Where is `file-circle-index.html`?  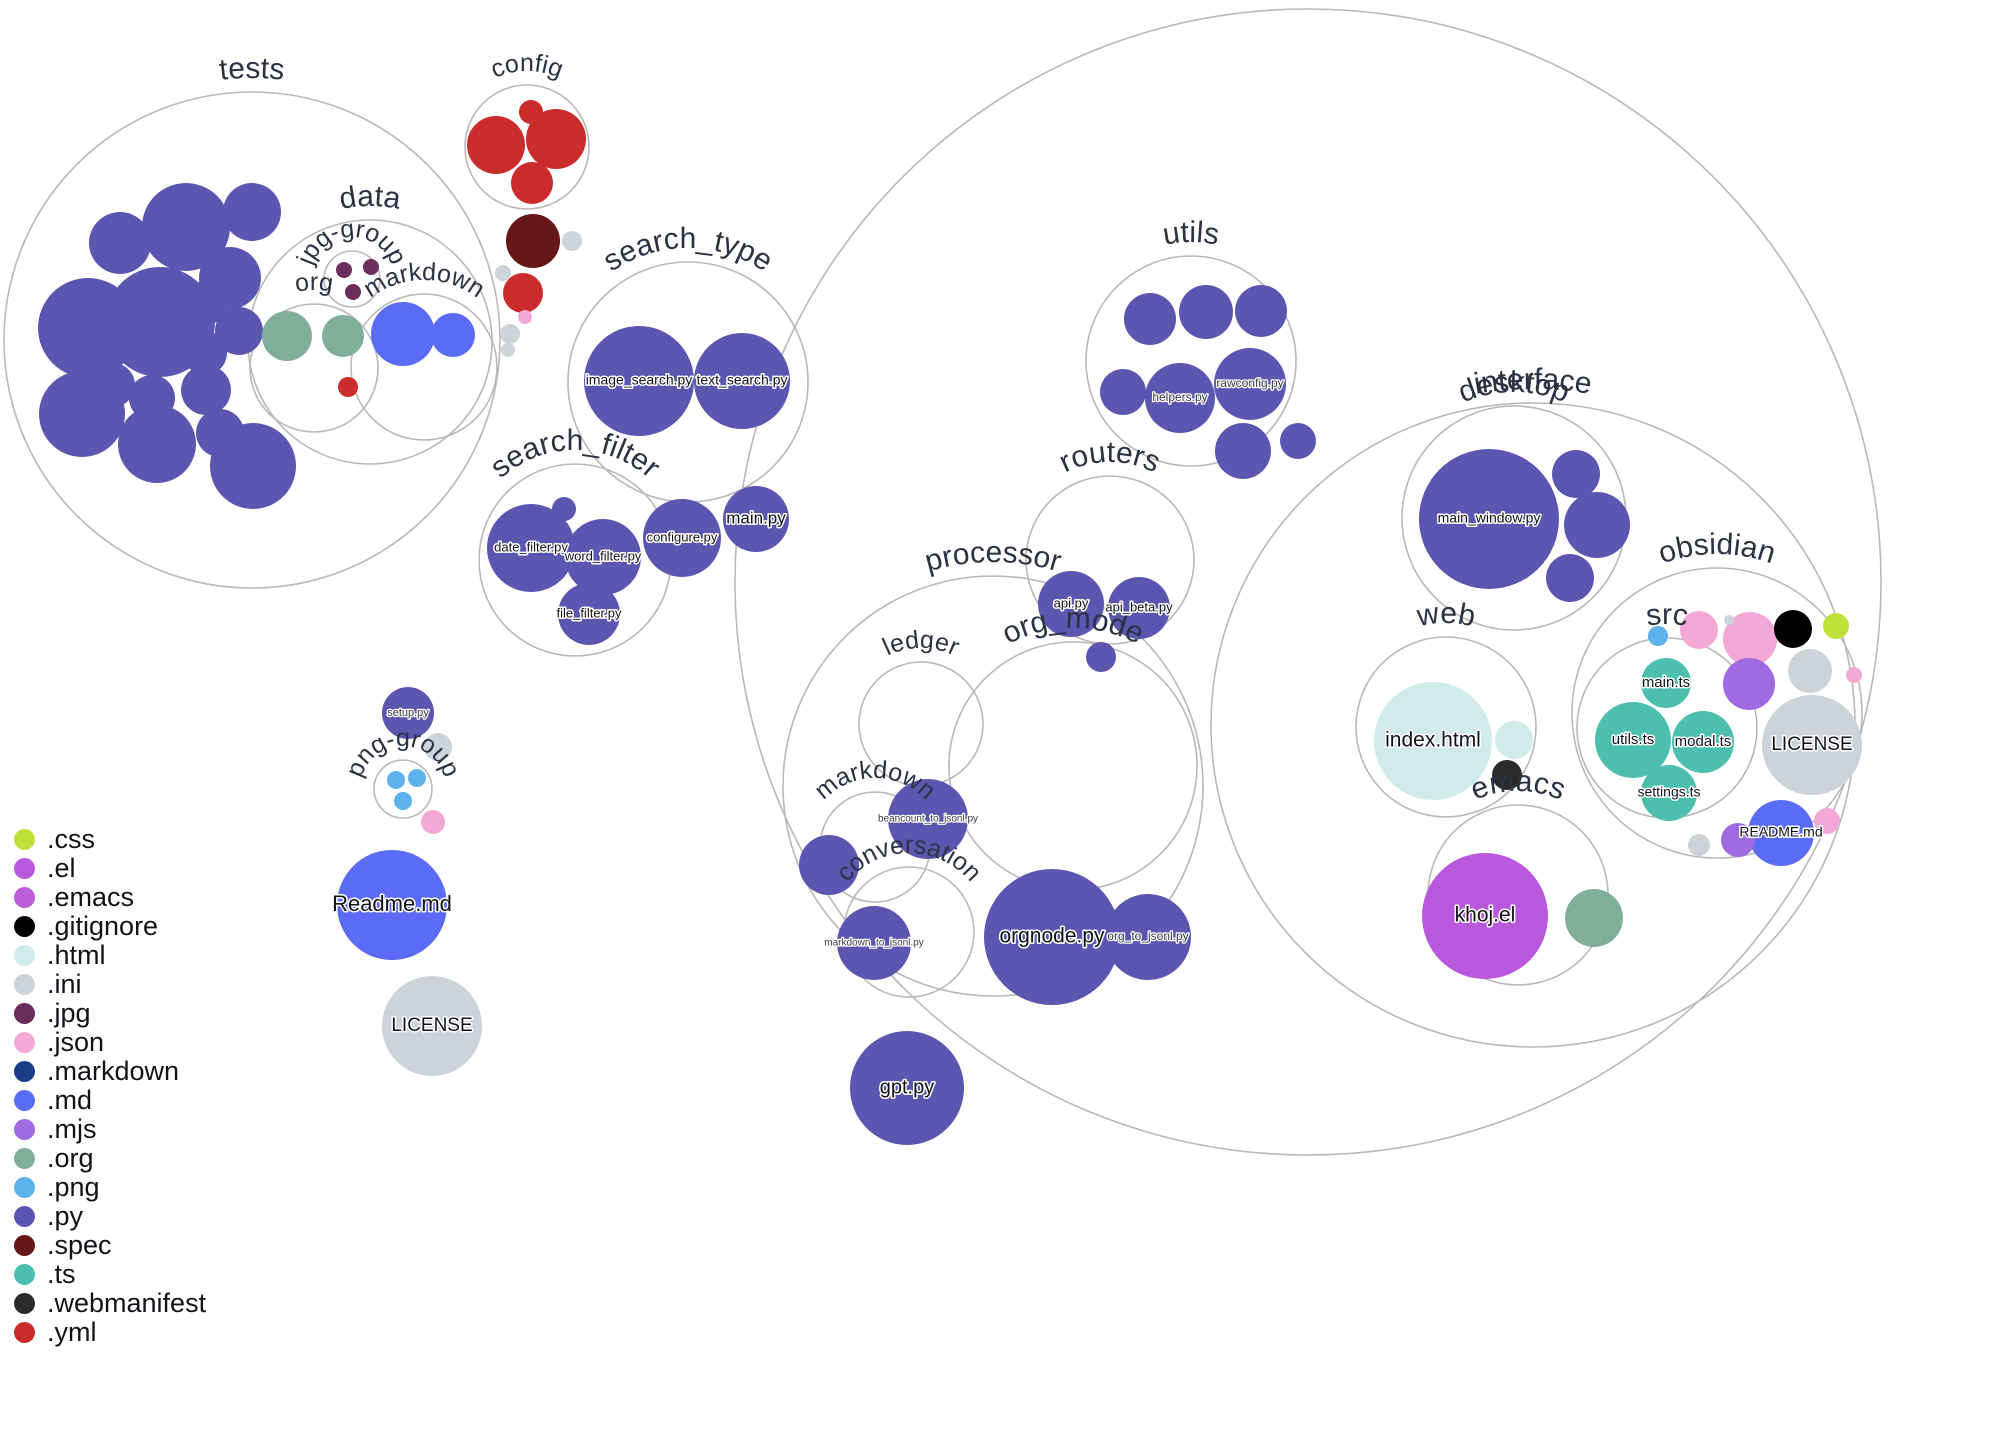
file-circle-index.html is located at coordinates (1433, 741).